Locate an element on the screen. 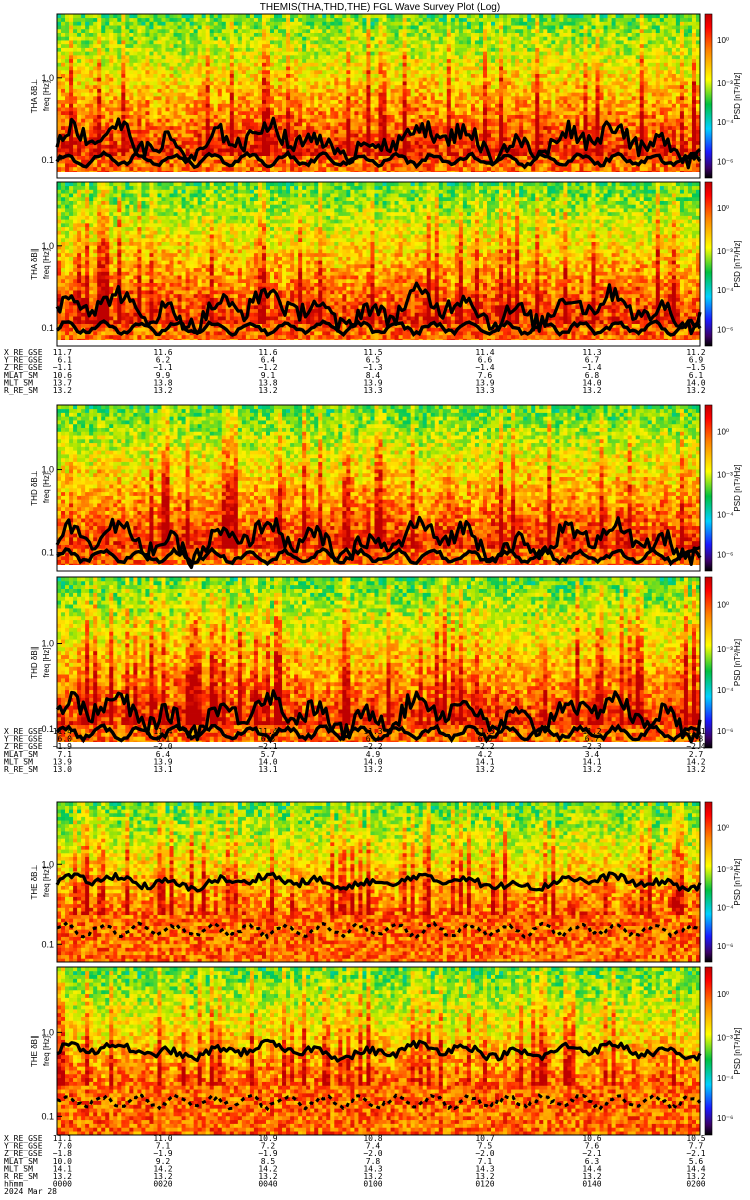 The width and height of the screenshot is (750, 1200). ephemeris-value: 11.5 is located at coordinates (372, 352).